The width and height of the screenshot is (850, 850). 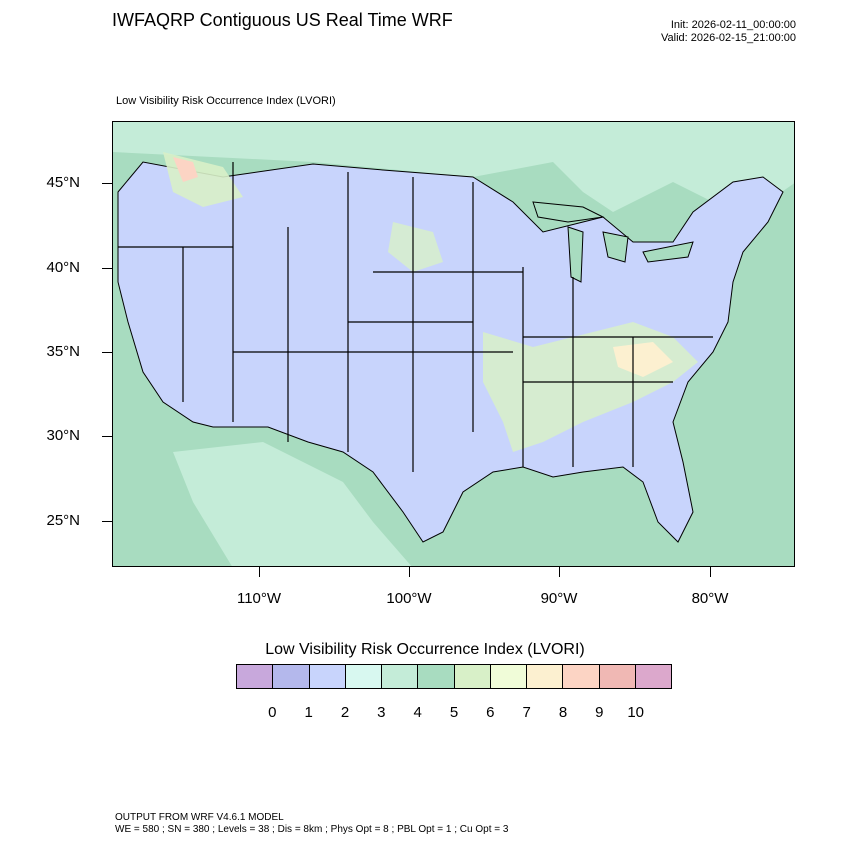 What do you see at coordinates (415, 247) in the screenshot?
I see `plains-patch` at bounding box center [415, 247].